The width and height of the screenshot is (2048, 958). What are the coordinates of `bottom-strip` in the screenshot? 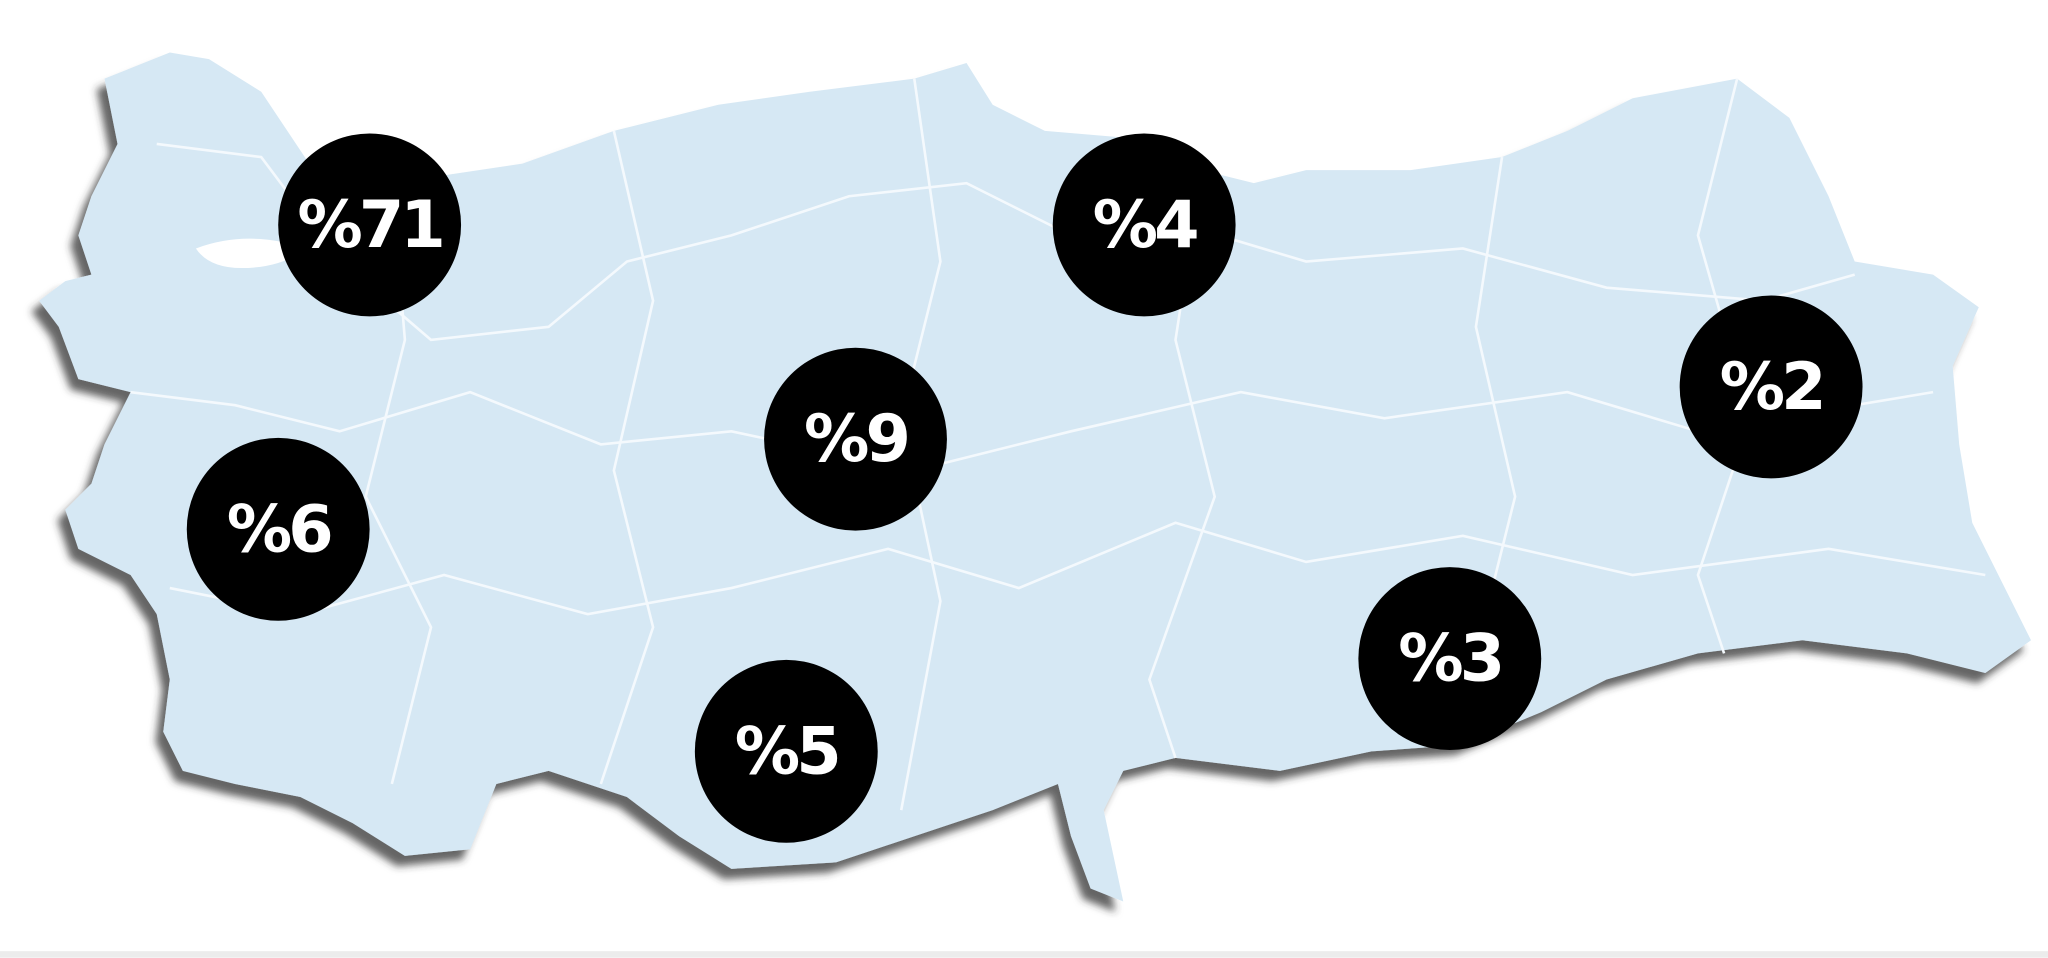 It's located at (1024, 954).